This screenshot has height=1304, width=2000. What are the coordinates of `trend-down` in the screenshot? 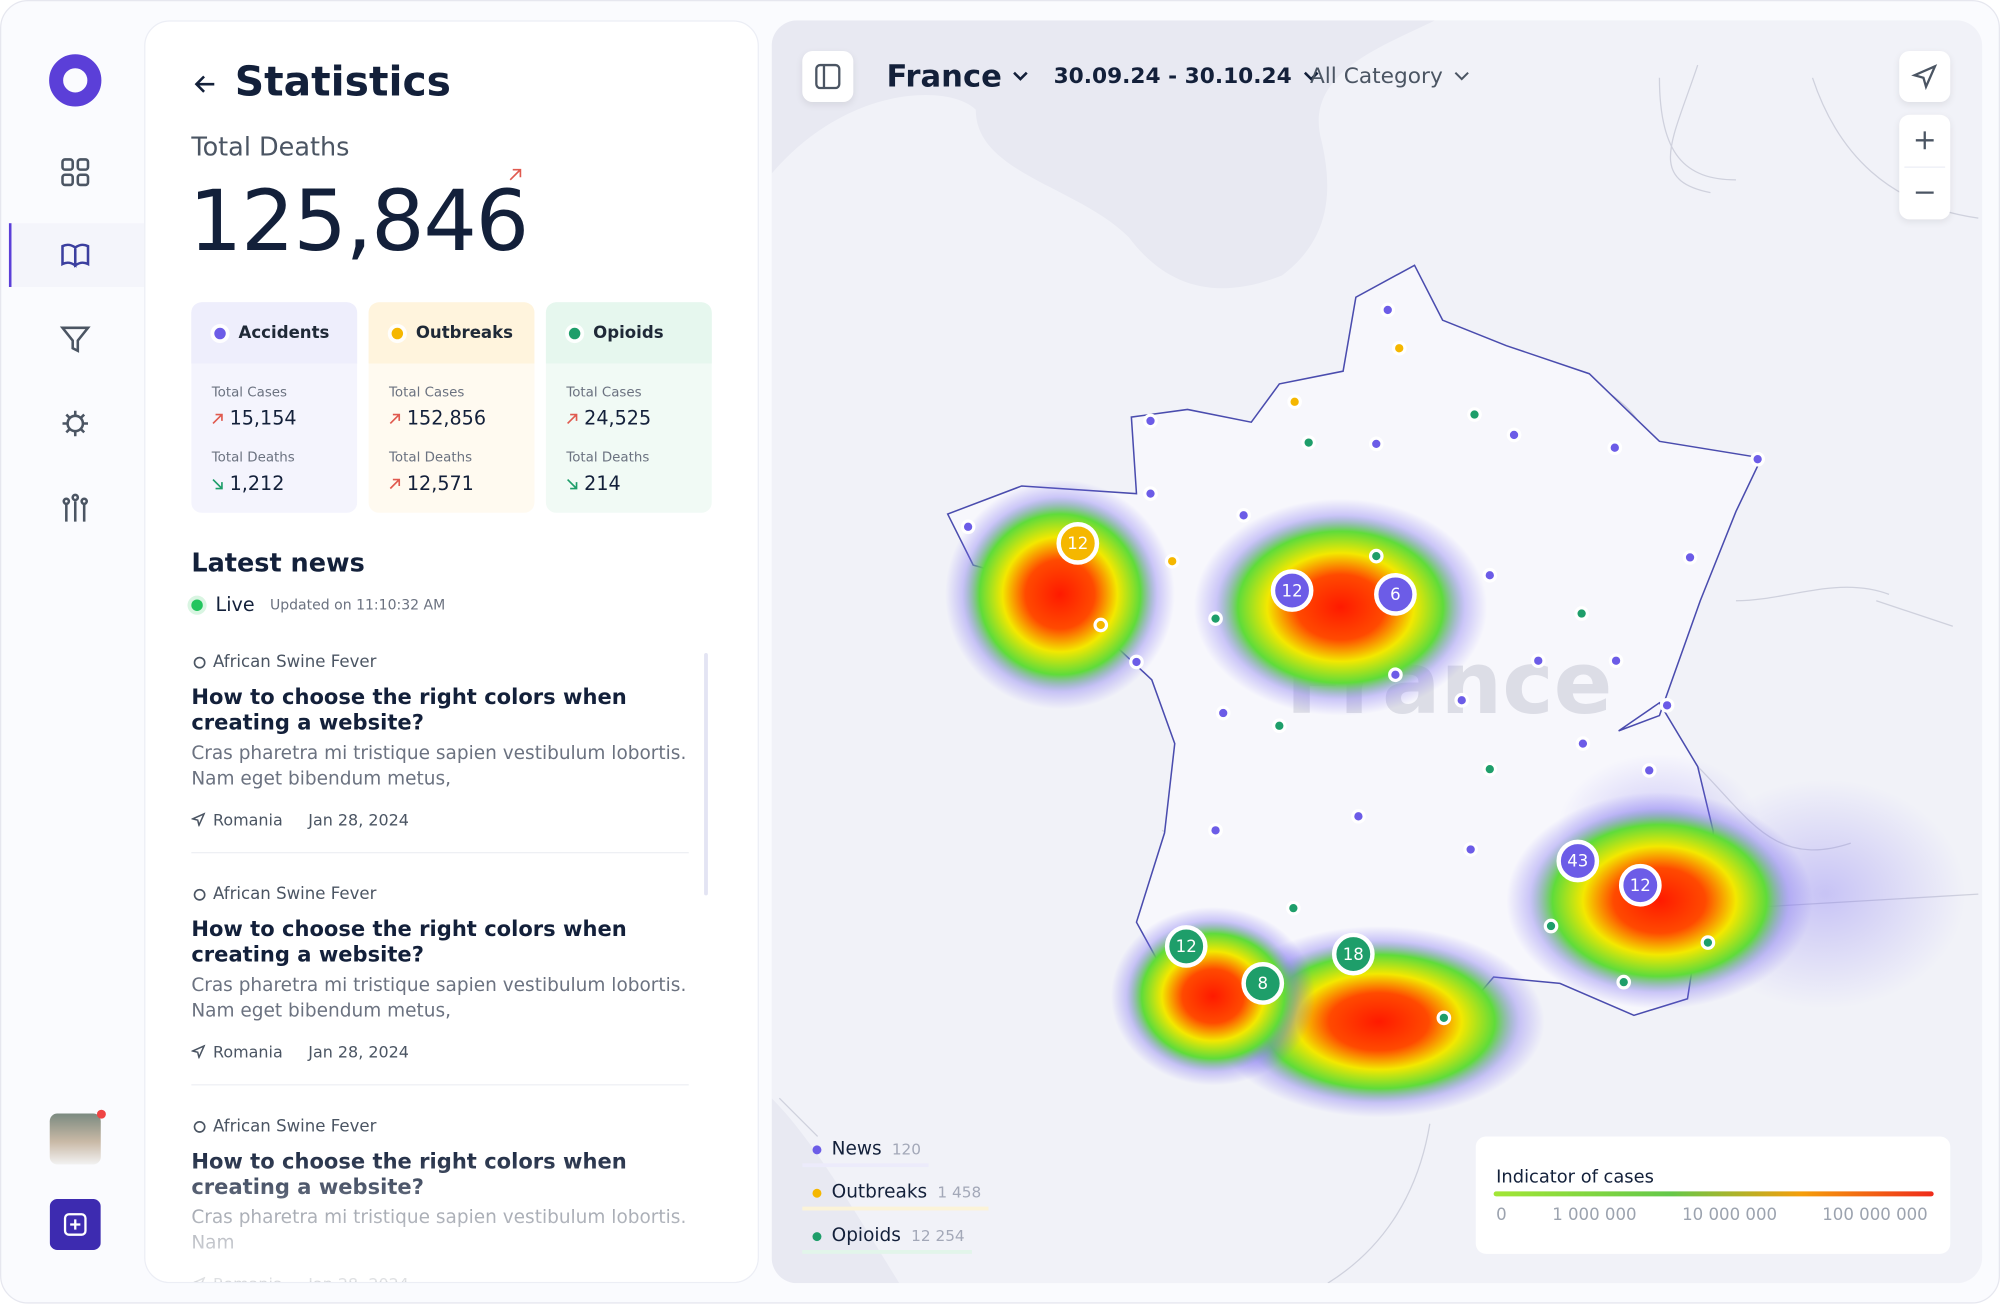 It's located at (217, 483).